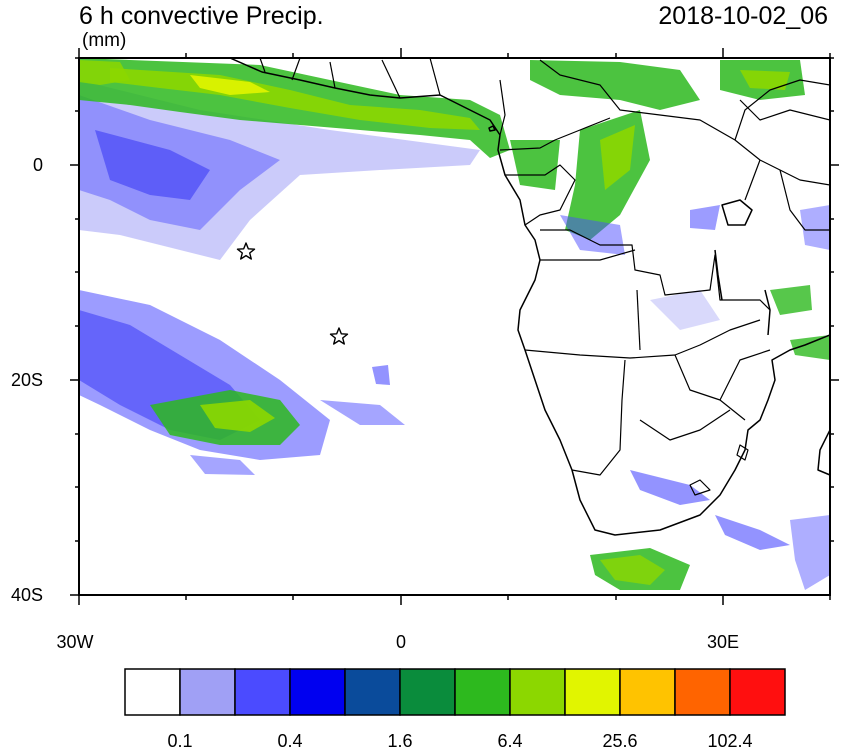 This screenshot has width=850, height=751. What do you see at coordinates (400, 642) in the screenshot?
I see `x-tick-label: 0` at bounding box center [400, 642].